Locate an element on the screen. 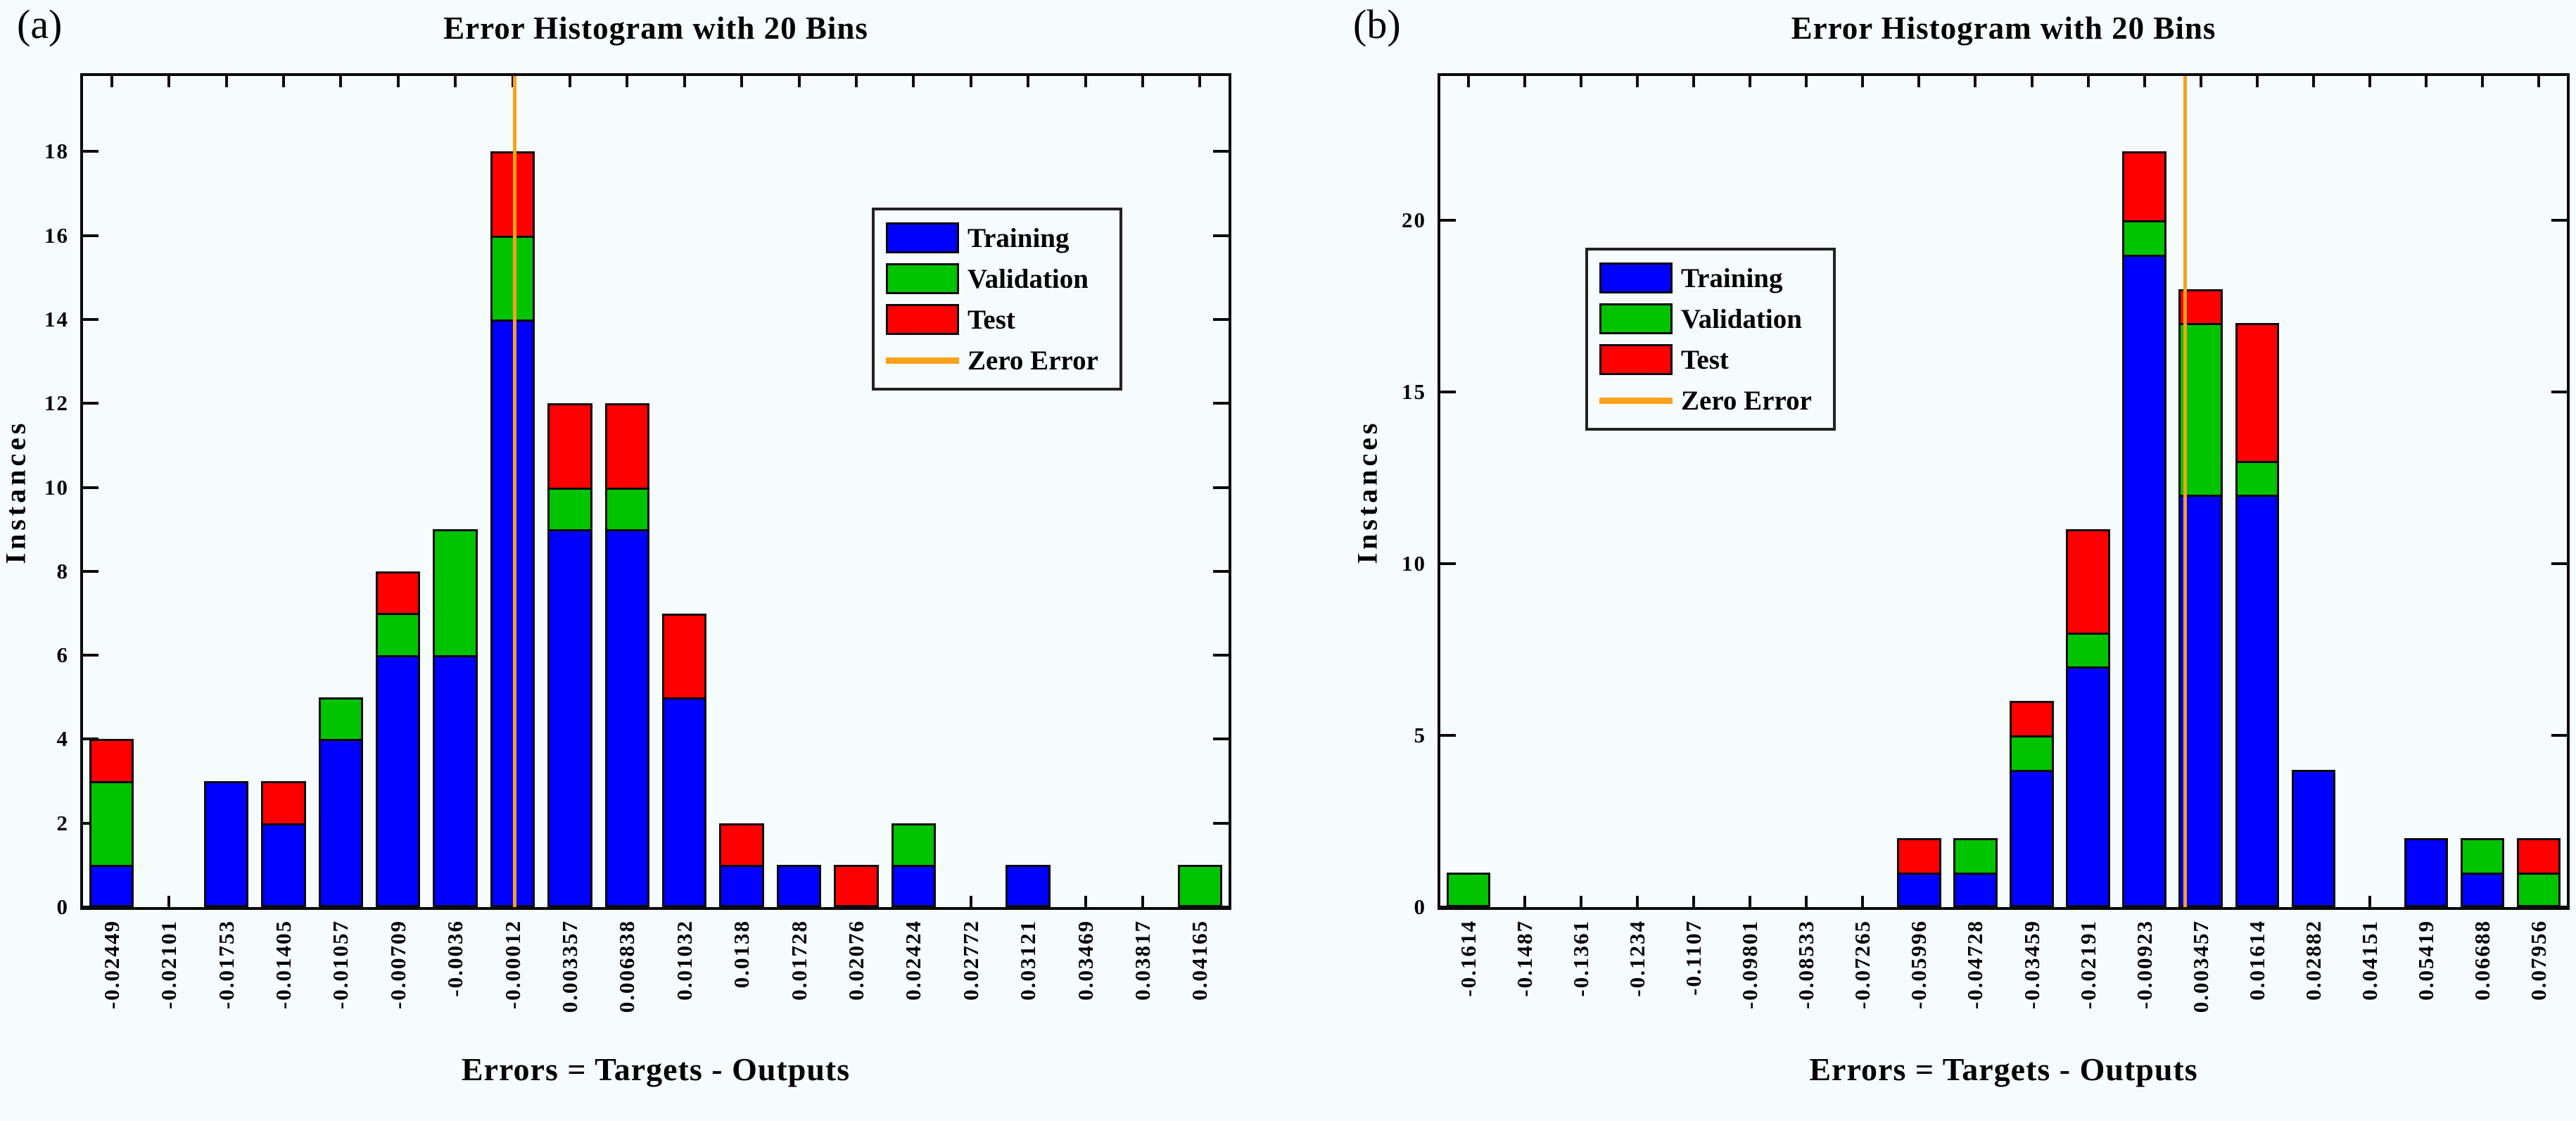  x-tick-text: 0.03469 is located at coordinates (1085, 960).